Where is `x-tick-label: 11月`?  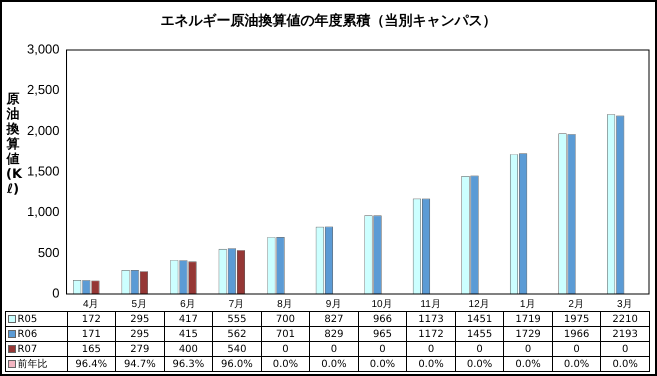 x-tick-label: 11月 is located at coordinates (430, 304).